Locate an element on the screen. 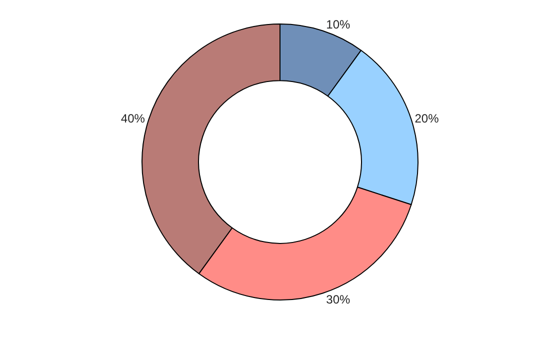 This screenshot has width=560, height=337. data-label: 10% is located at coordinates (338, 24).